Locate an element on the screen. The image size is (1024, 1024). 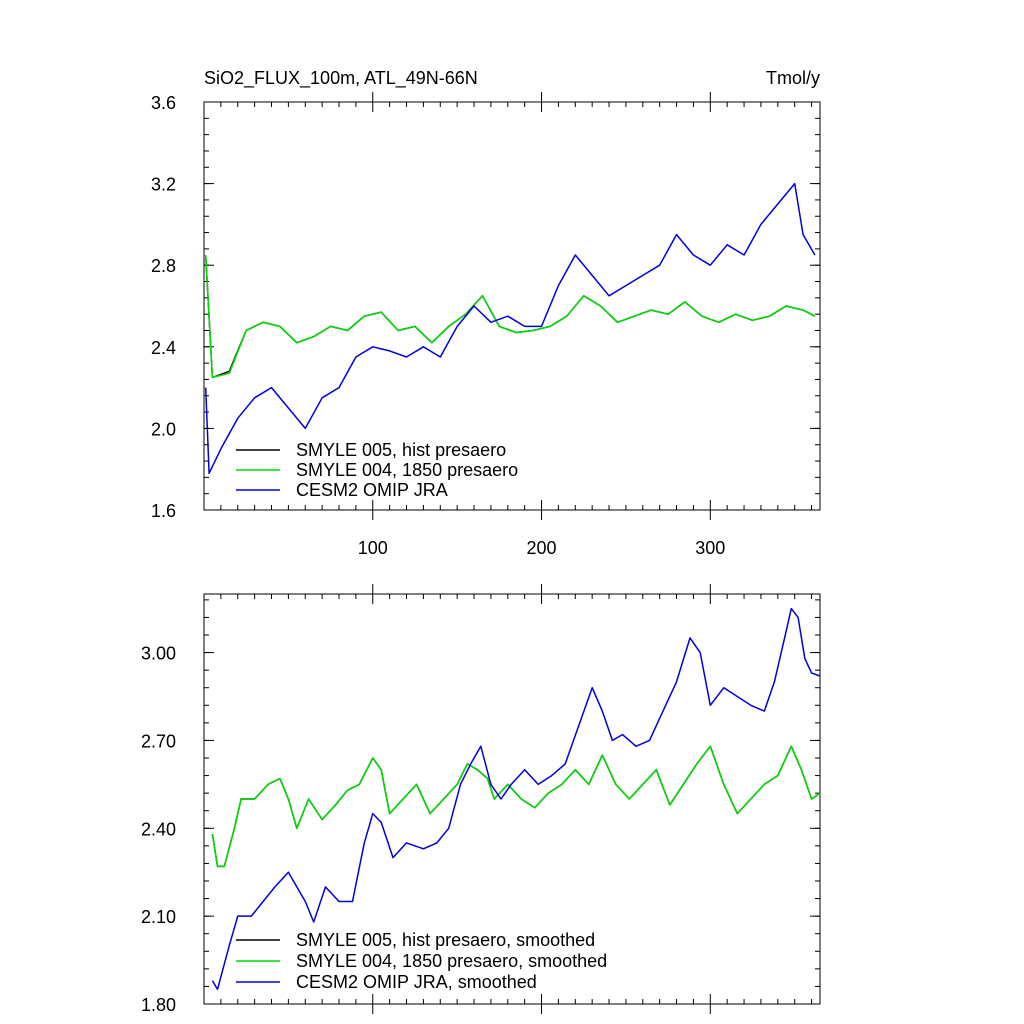
x-tick-label: 200 is located at coordinates (542, 548).